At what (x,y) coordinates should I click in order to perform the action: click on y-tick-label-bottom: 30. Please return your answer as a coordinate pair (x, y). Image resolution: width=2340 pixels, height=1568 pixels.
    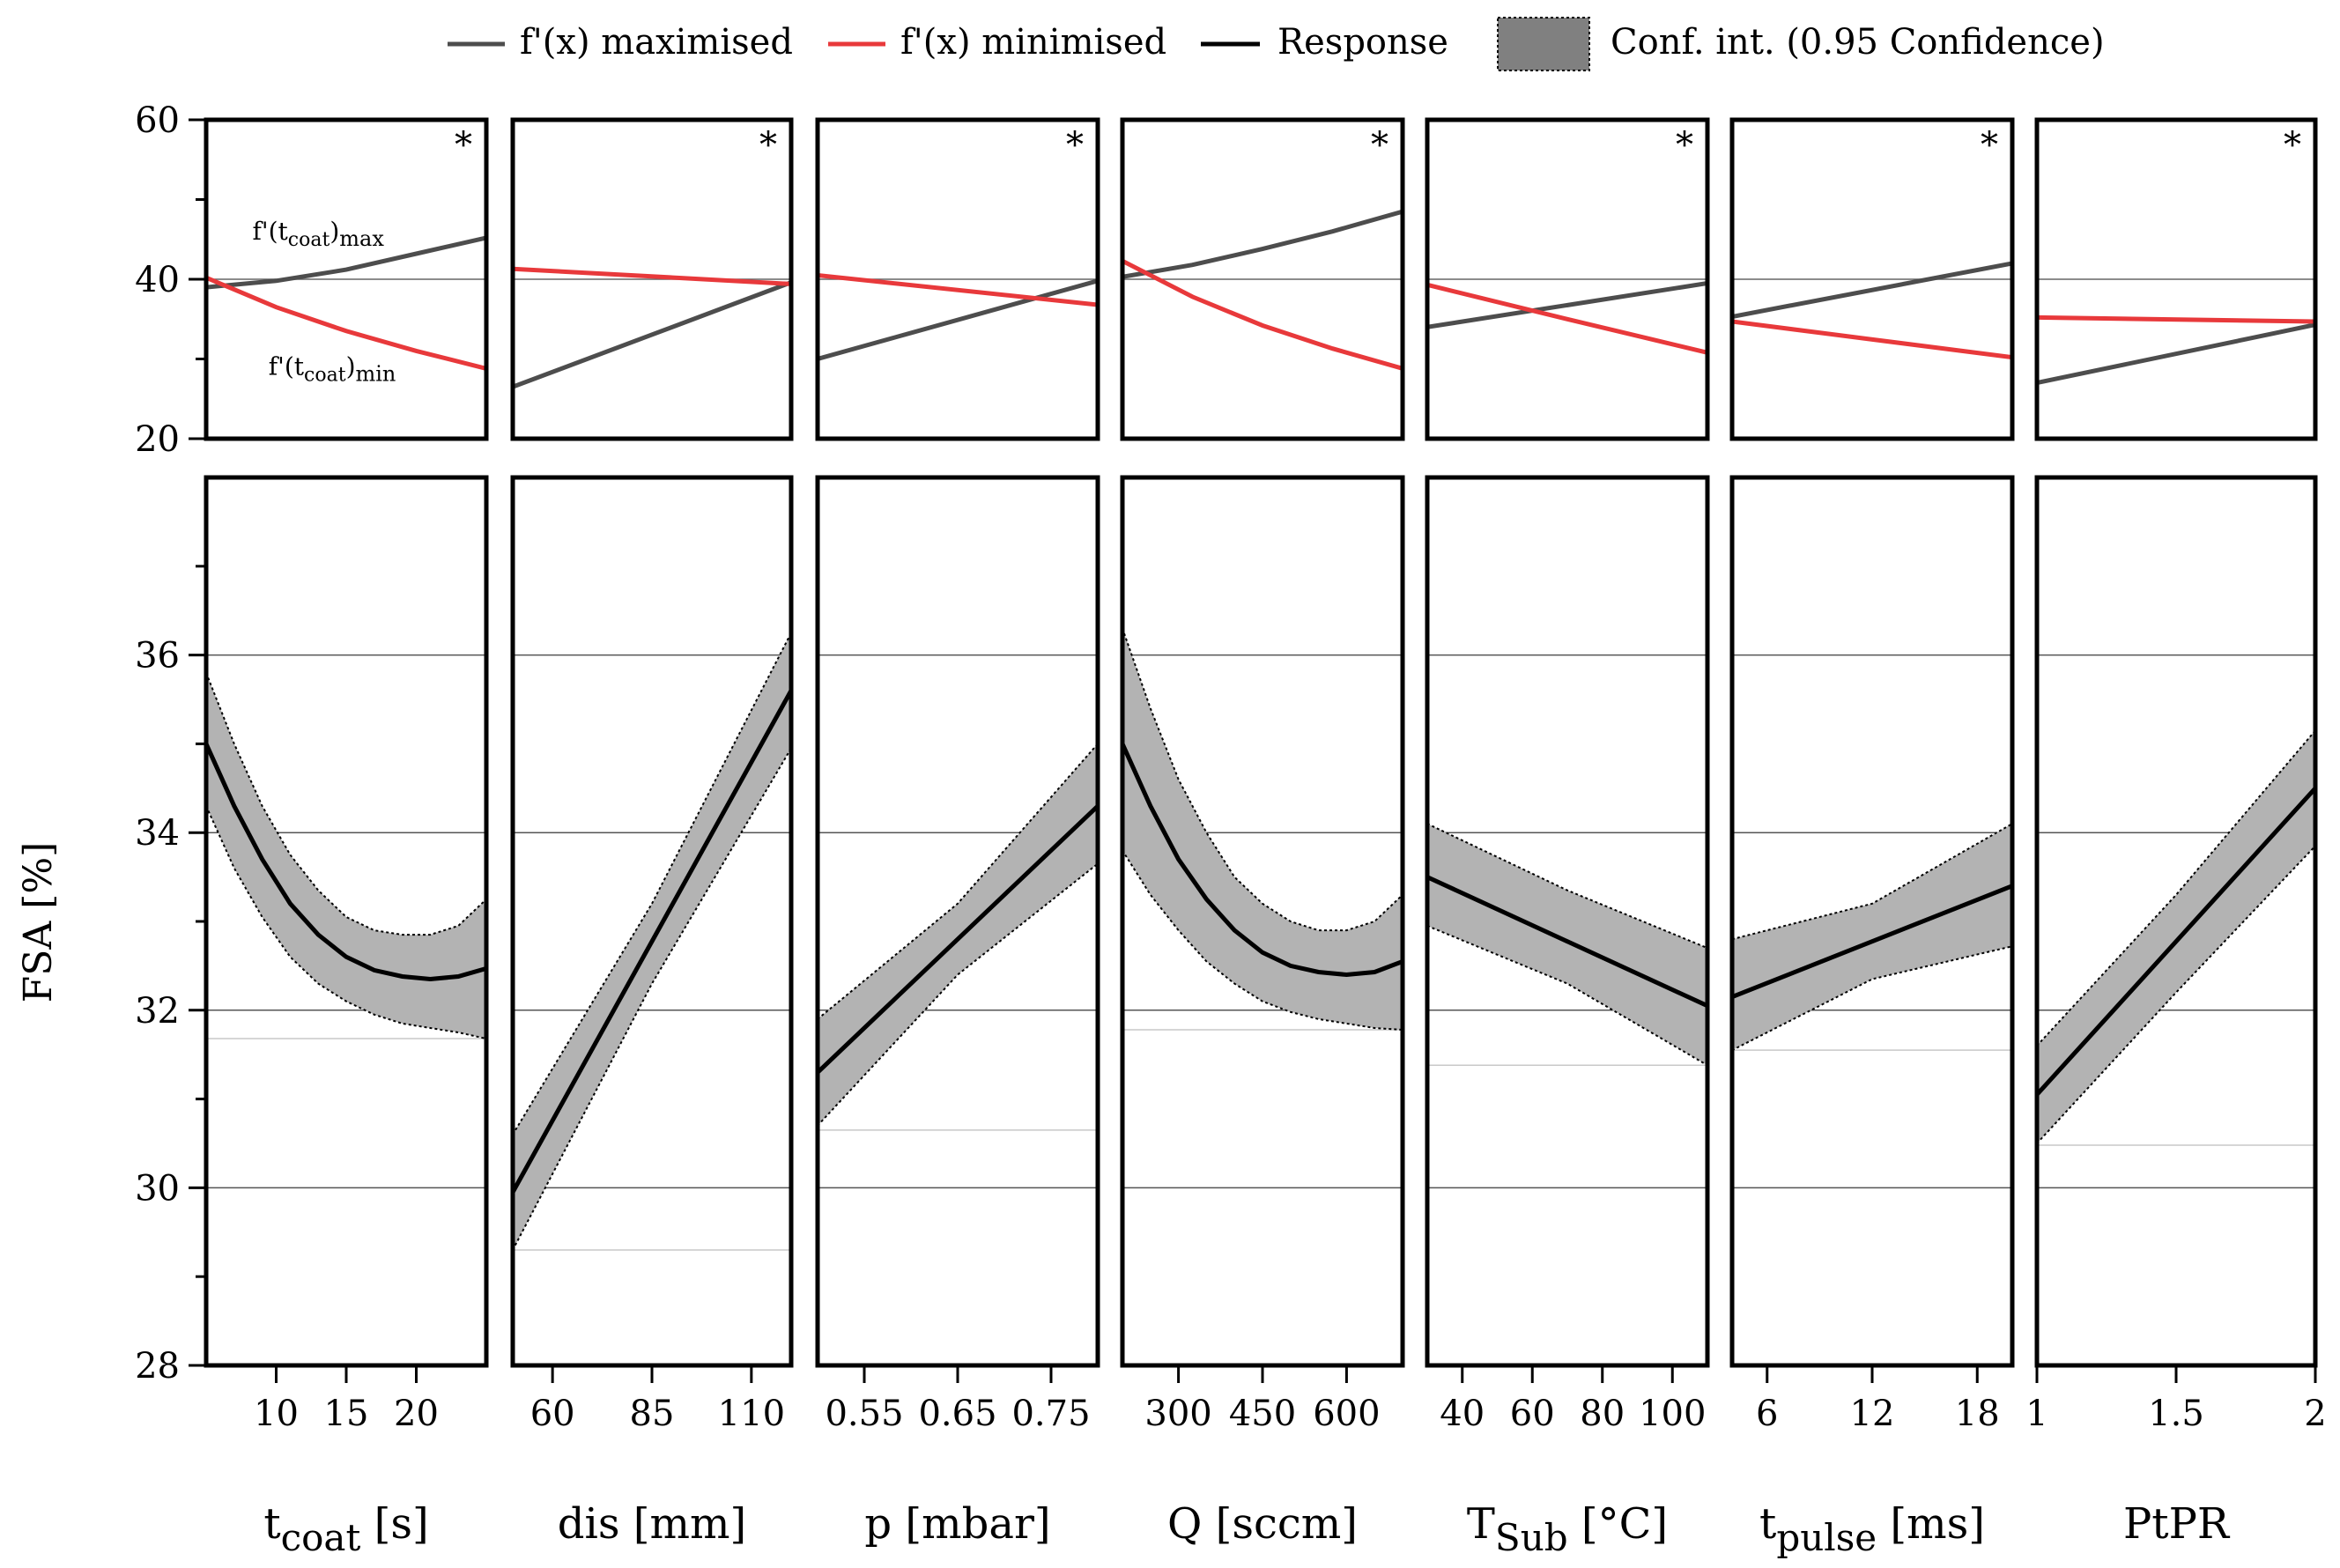
    Looking at the image, I should click on (157, 1188).